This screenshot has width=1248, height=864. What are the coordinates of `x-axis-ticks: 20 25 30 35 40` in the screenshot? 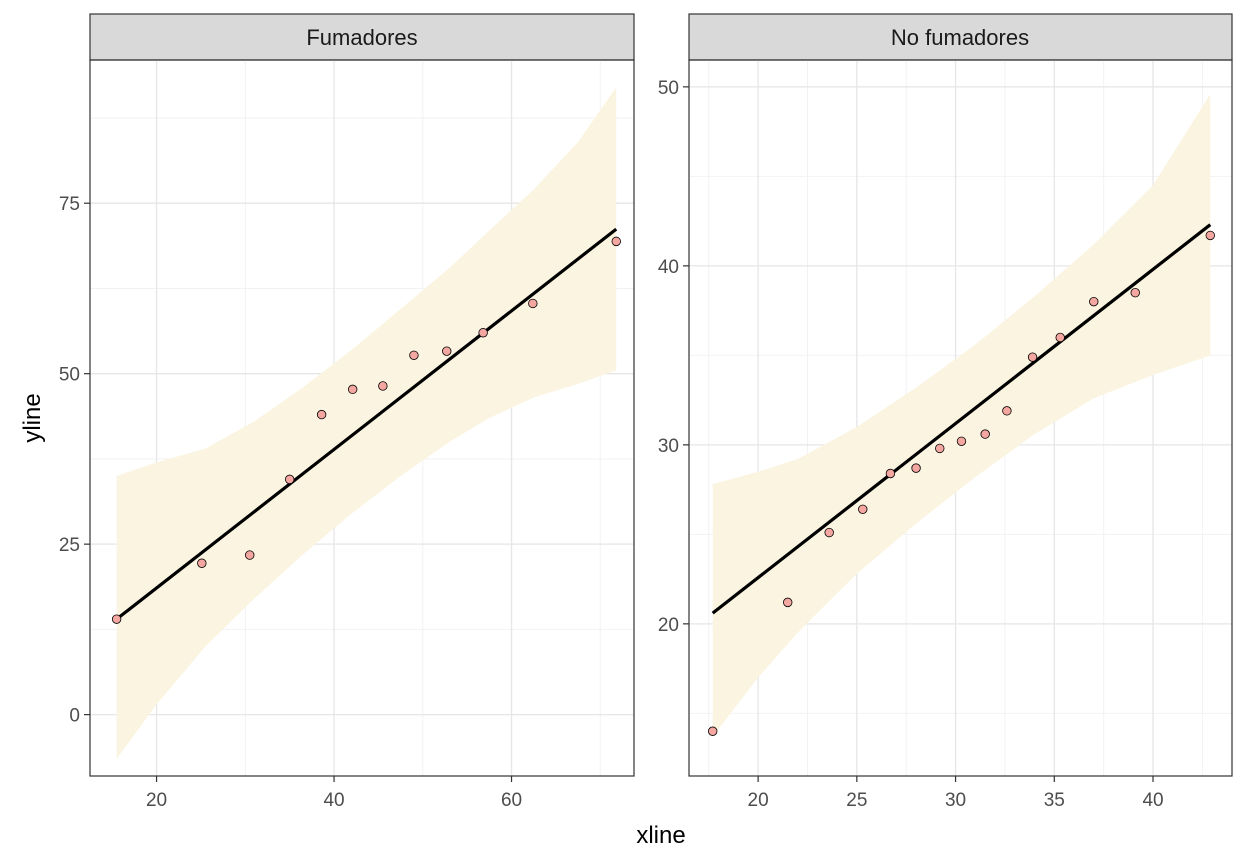 It's located at (956, 793).